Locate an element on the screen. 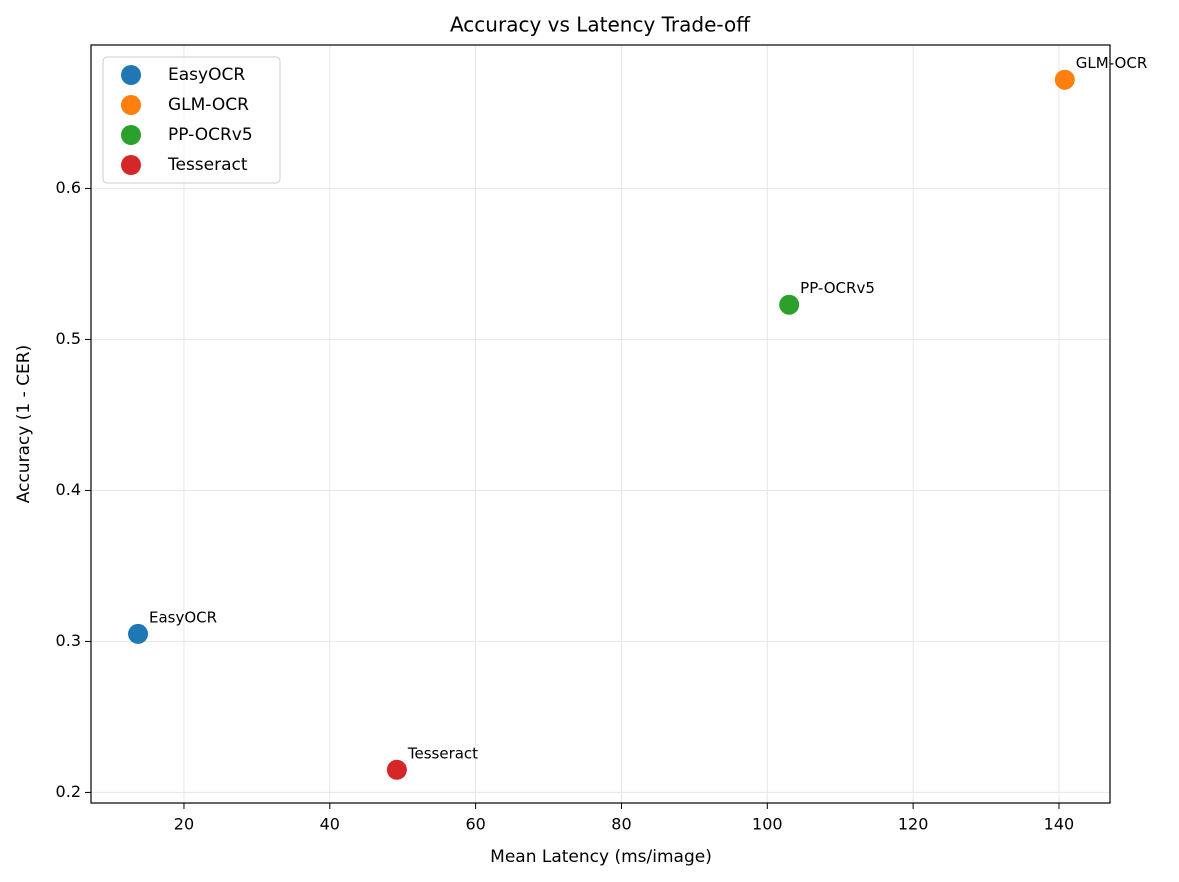  legend-label: GLM-OCR is located at coordinates (208, 105).